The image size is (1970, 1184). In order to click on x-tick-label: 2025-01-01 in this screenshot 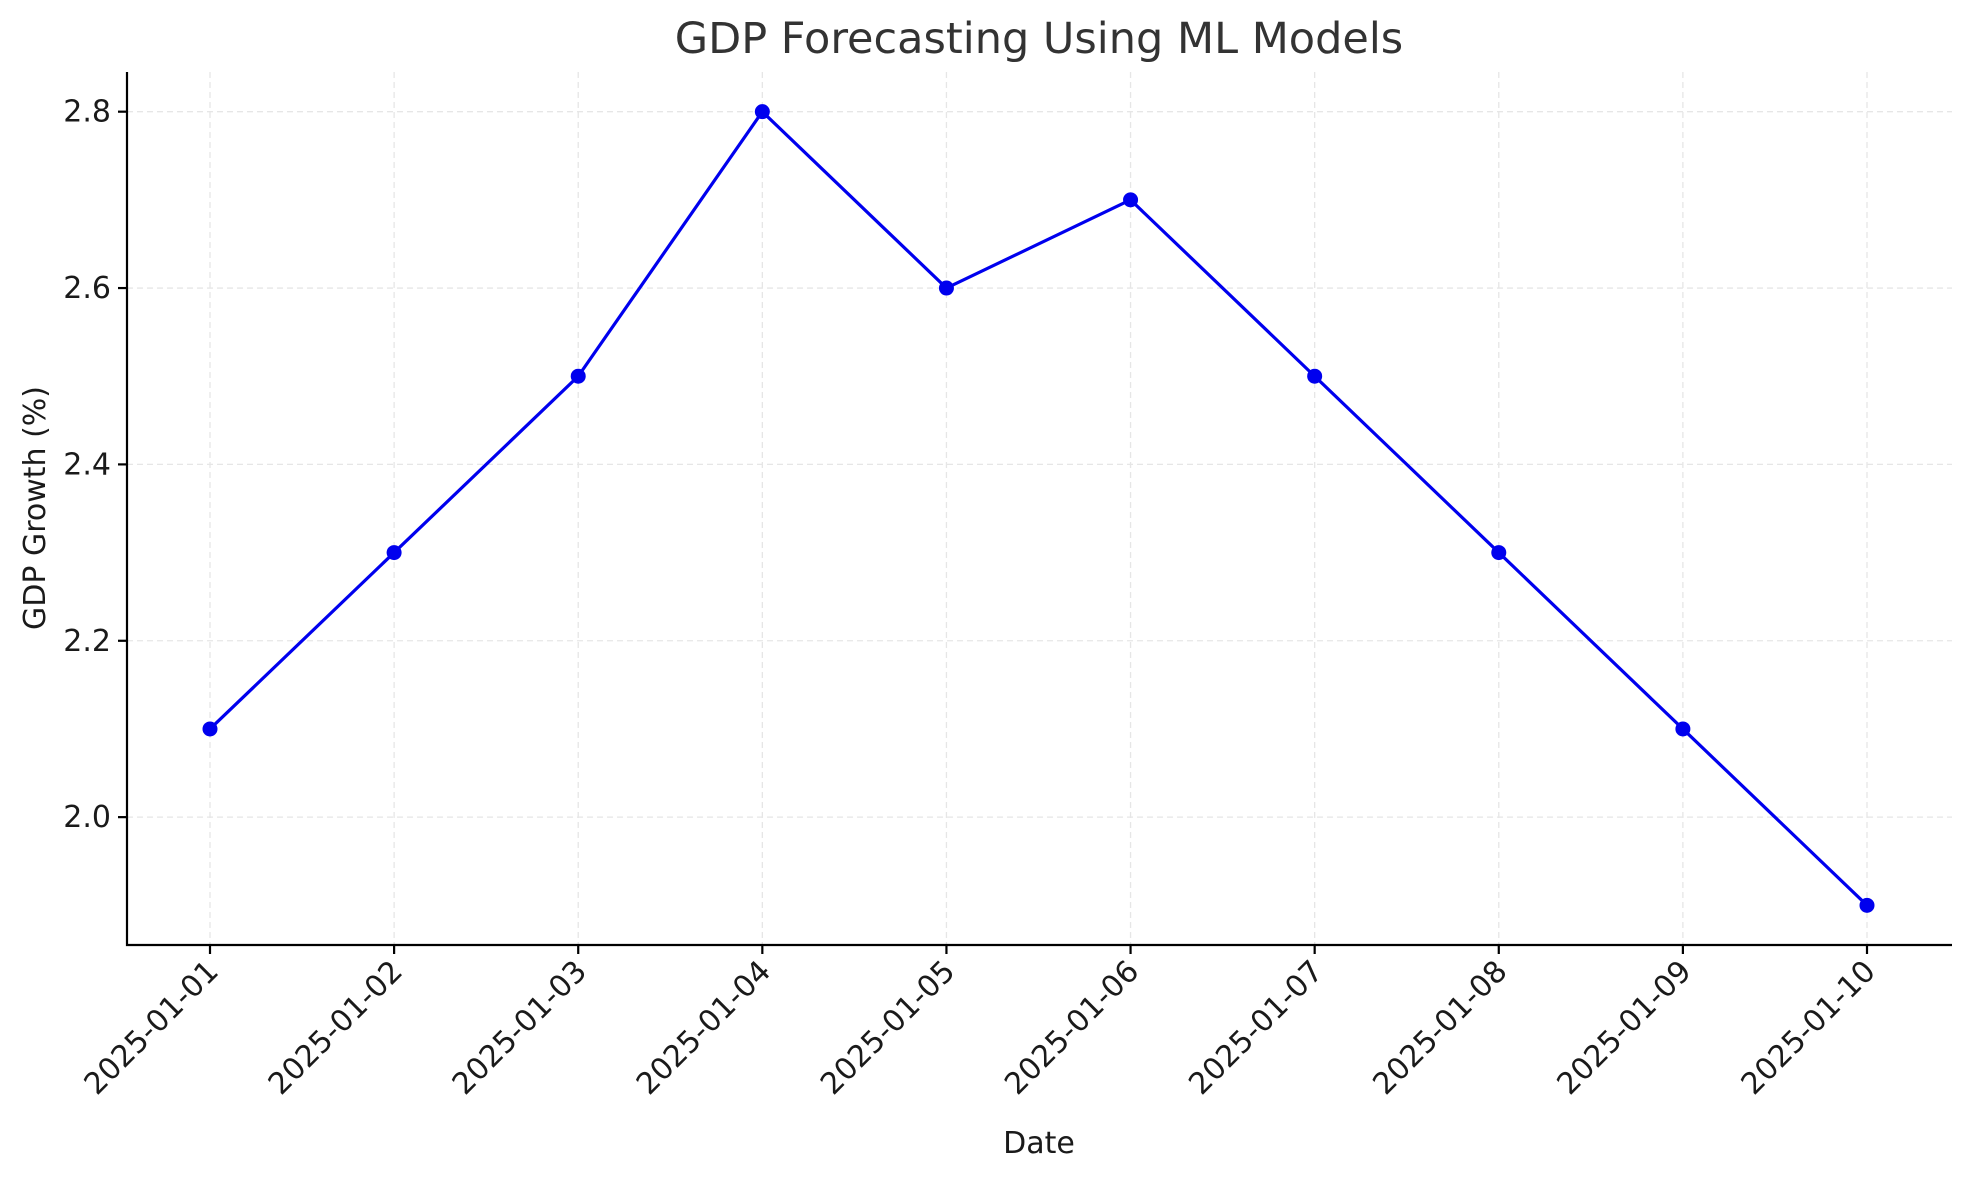, I will do `click(152, 1028)`.